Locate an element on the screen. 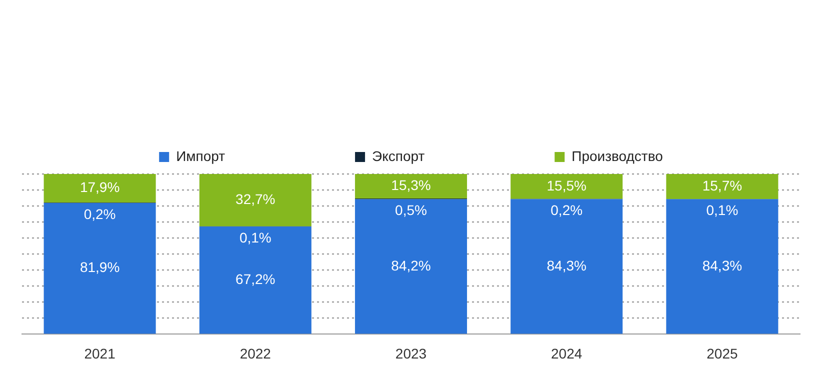 The height and width of the screenshot is (379, 820). x-tick-label: 2022 is located at coordinates (256, 353).